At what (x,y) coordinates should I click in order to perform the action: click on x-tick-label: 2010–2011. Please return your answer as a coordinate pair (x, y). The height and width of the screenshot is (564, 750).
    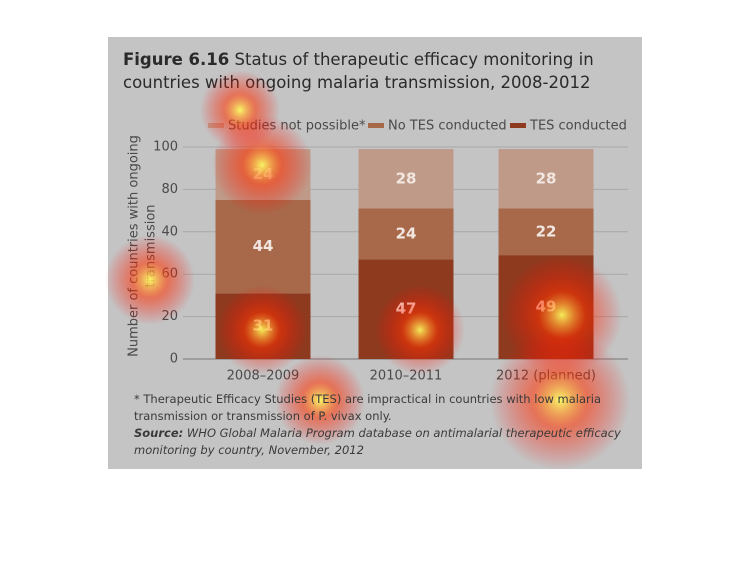
    Looking at the image, I should click on (406, 376).